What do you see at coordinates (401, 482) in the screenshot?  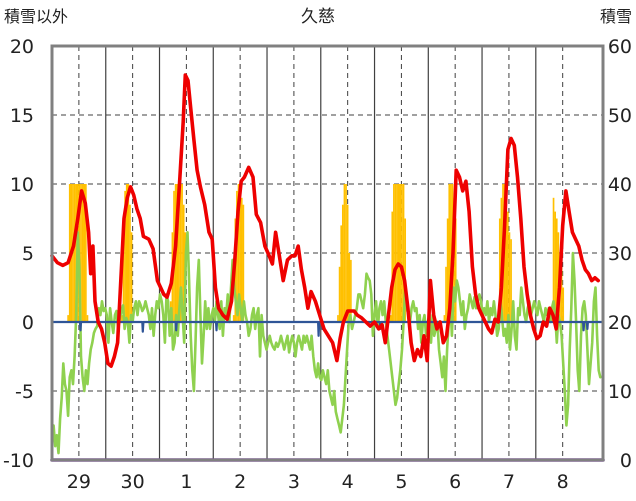 I see `day-tick-label: 5` at bounding box center [401, 482].